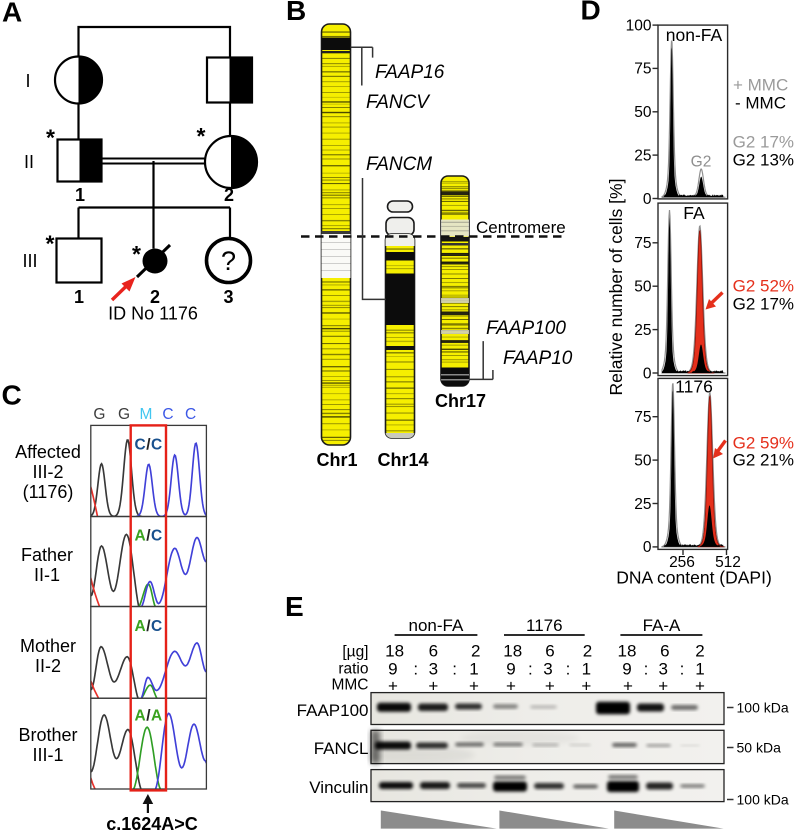 Image resolution: width=794 pixels, height=838 pixels. Describe the element at coordinates (694, 578) in the screenshot. I see `svg-text: DNA content (DAPI)` at that location.